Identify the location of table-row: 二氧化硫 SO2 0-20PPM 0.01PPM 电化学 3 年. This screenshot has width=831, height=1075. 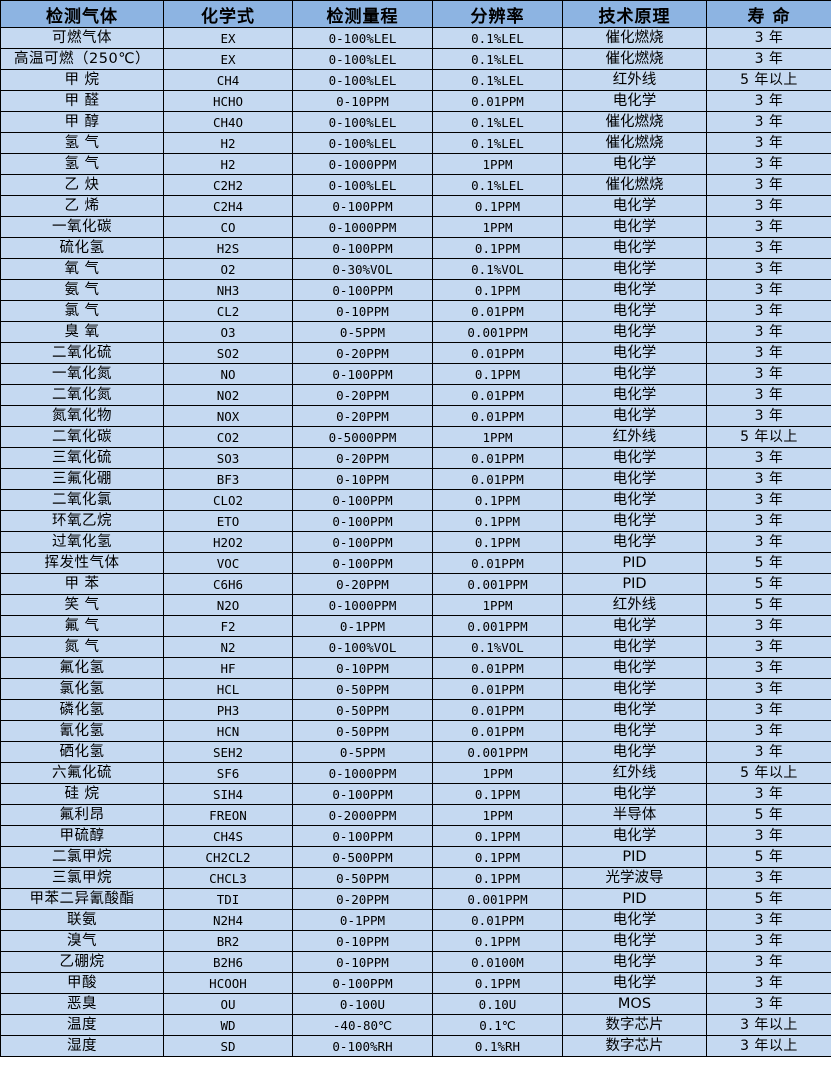
(415, 353).